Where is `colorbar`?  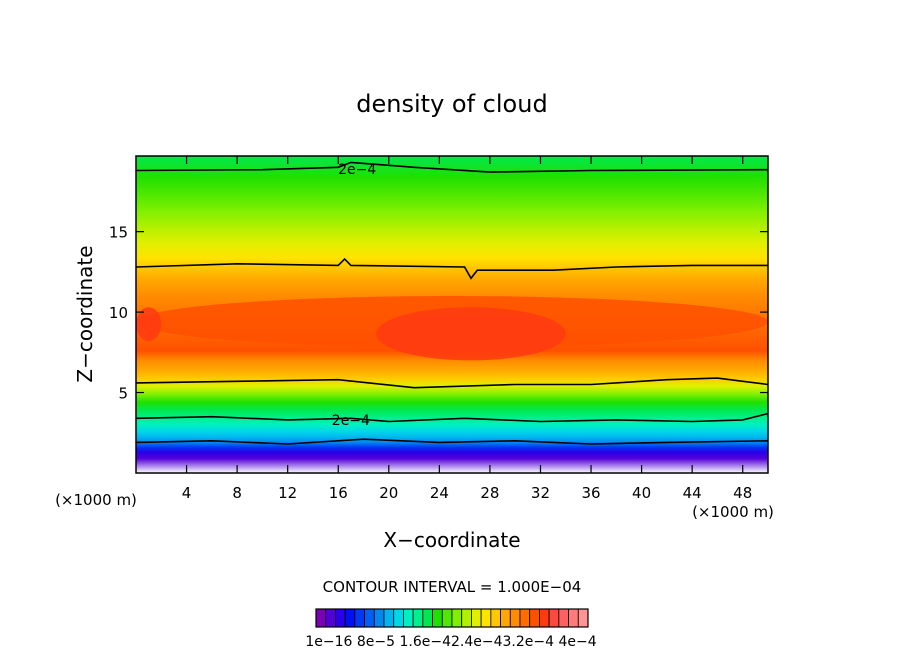
colorbar is located at coordinates (452, 618).